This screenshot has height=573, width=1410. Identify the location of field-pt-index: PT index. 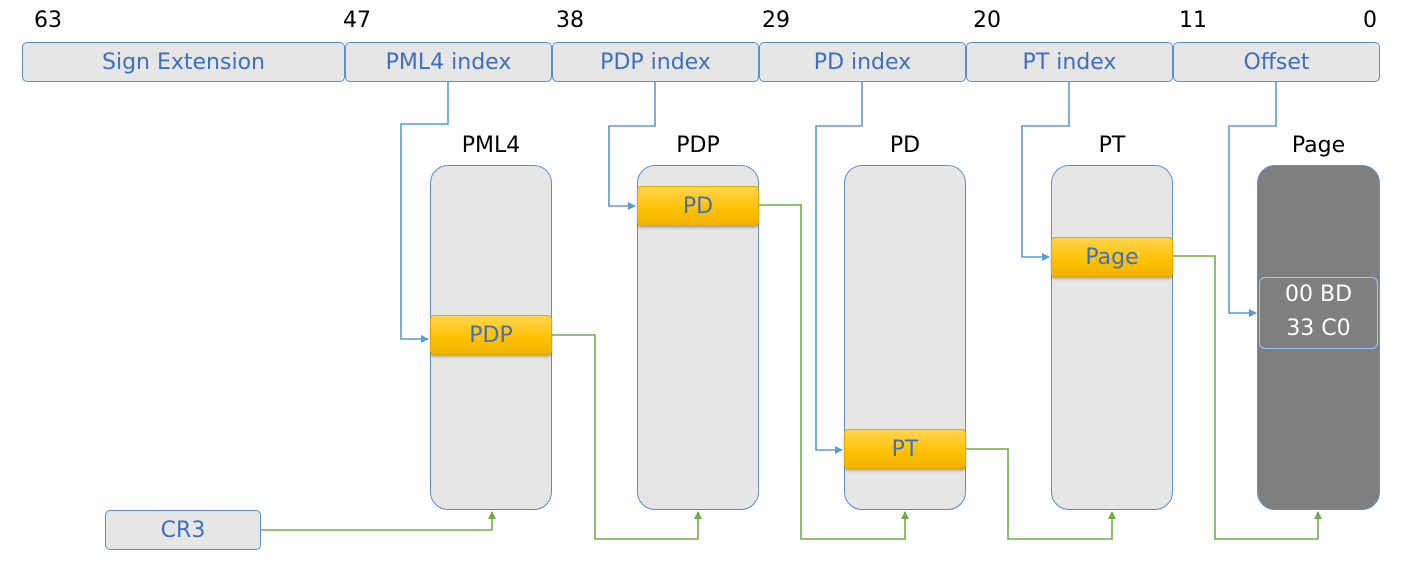
(1069, 62).